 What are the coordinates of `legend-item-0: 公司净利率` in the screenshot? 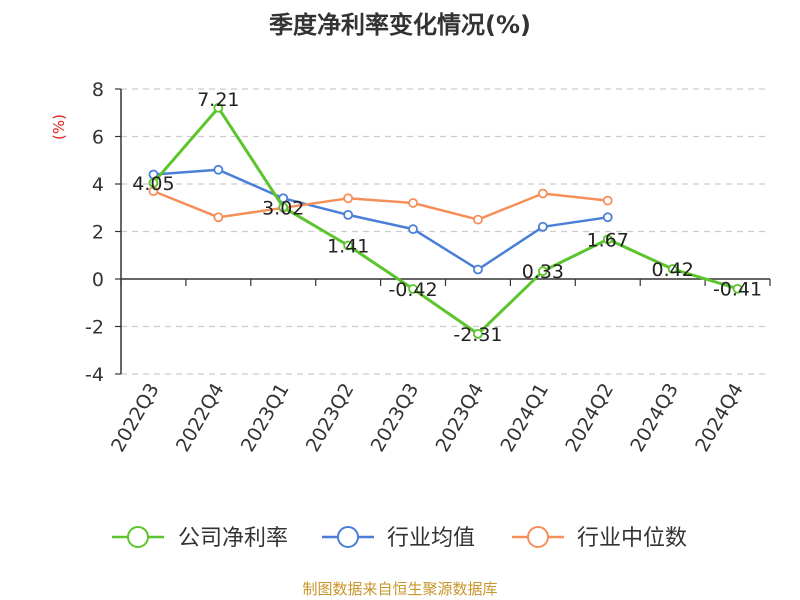 It's located at (200, 538).